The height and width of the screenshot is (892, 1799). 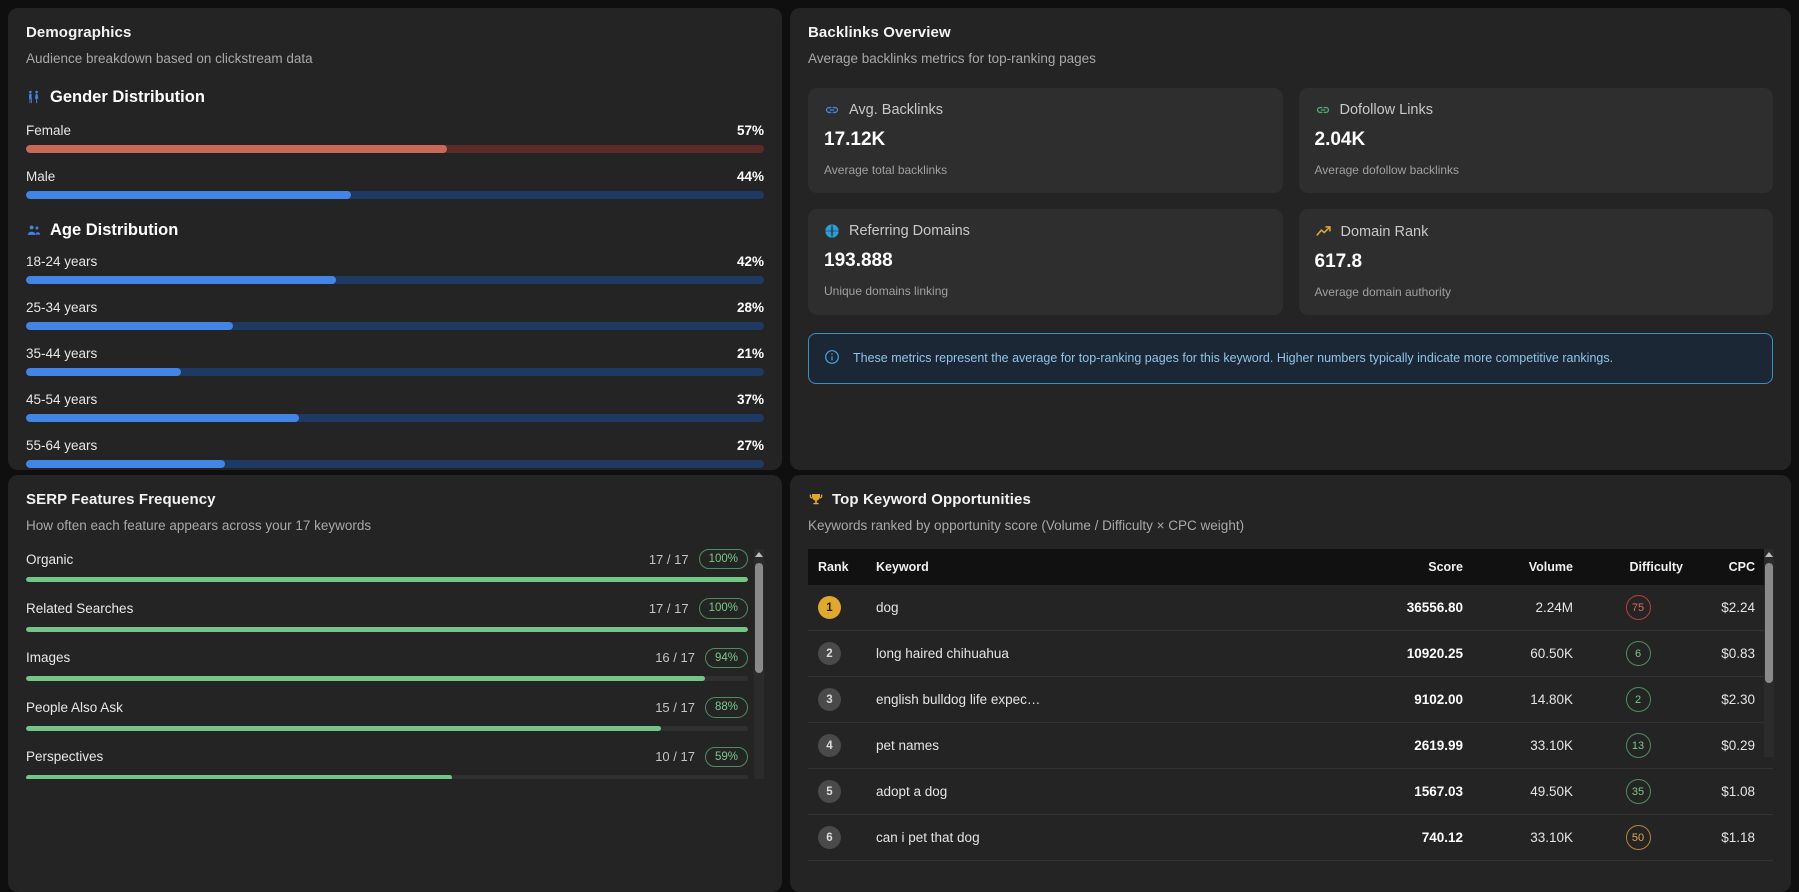 I want to click on gender-label: Female, so click(x=49, y=130).